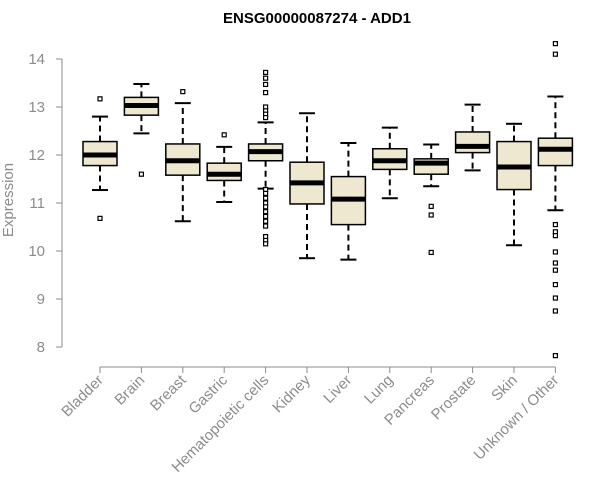  What do you see at coordinates (41, 299) in the screenshot?
I see `y-tick-label: 9` at bounding box center [41, 299].